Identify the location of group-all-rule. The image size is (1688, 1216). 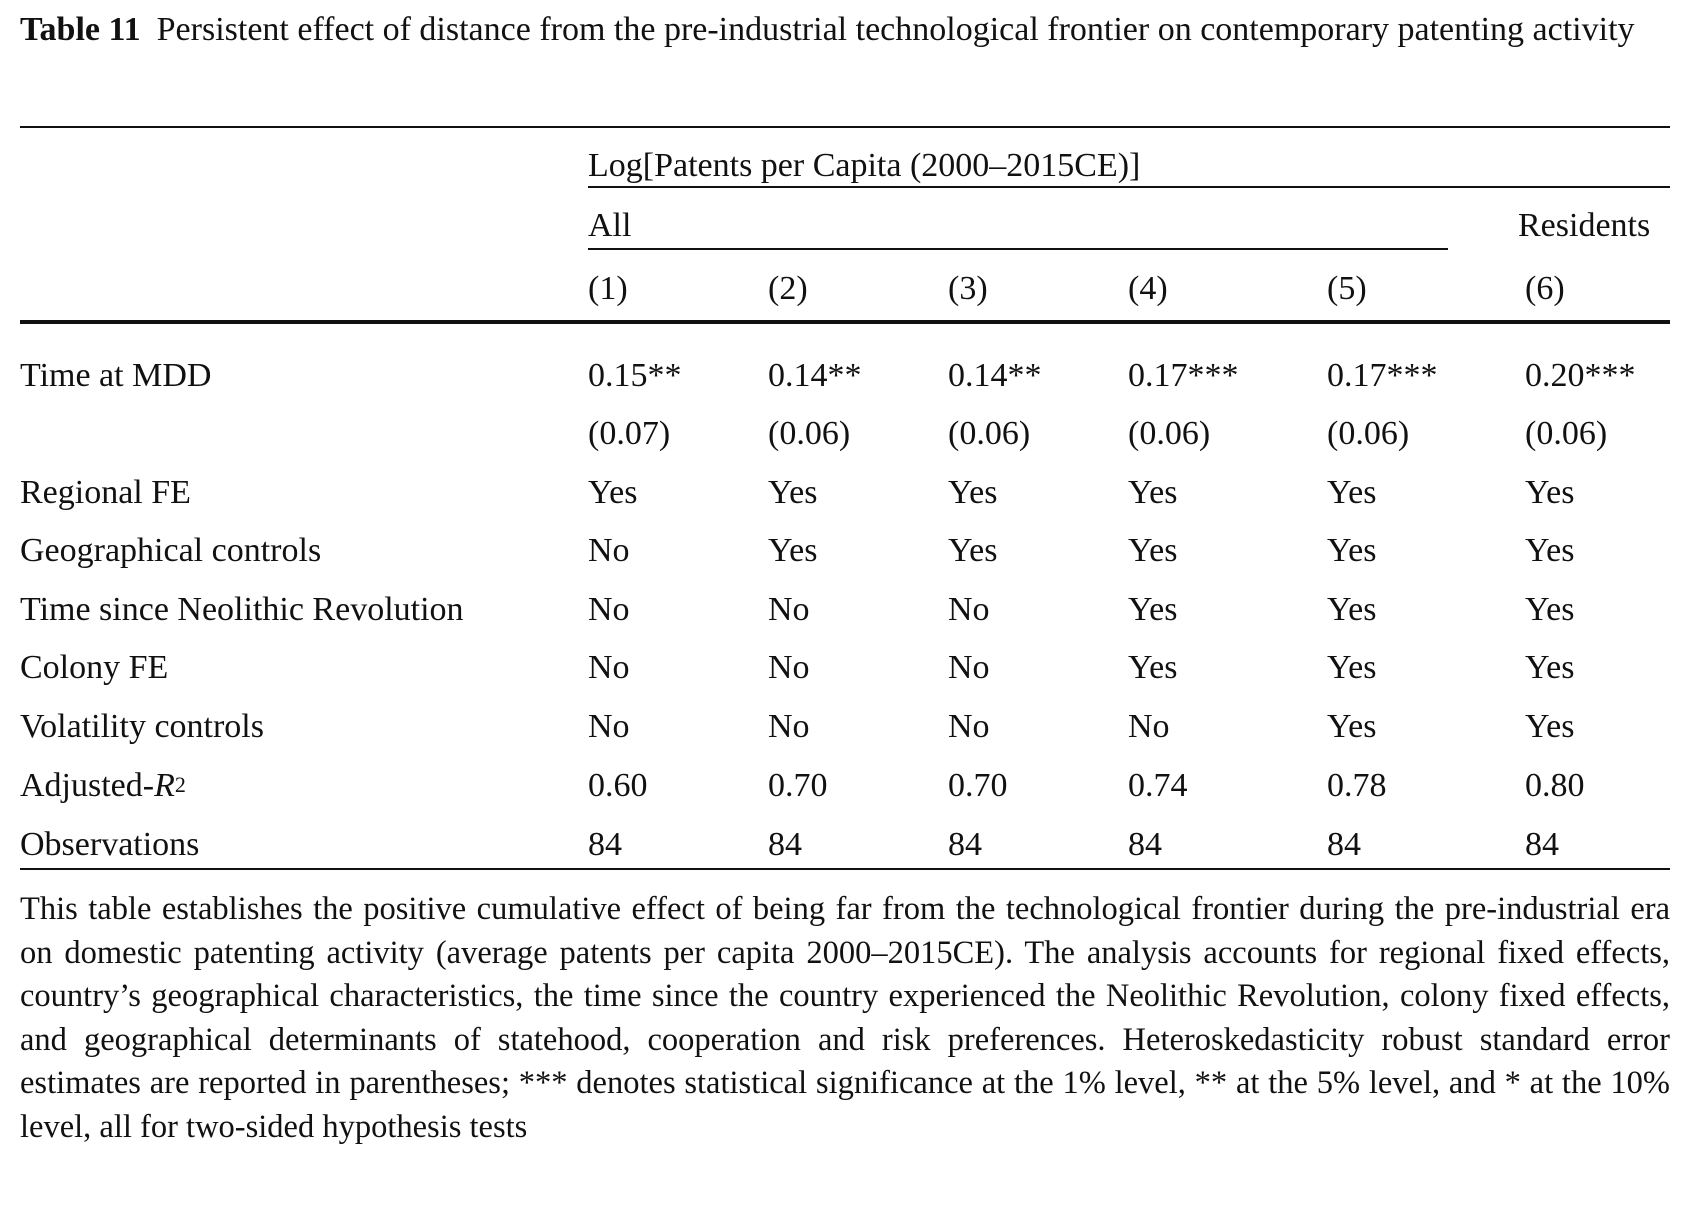
(1018, 249).